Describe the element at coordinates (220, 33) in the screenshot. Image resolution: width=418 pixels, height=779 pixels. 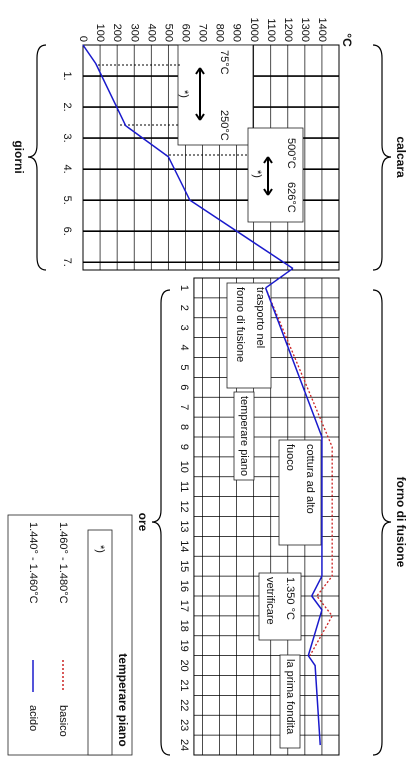
I see `y-tick-label: 800` at that location.